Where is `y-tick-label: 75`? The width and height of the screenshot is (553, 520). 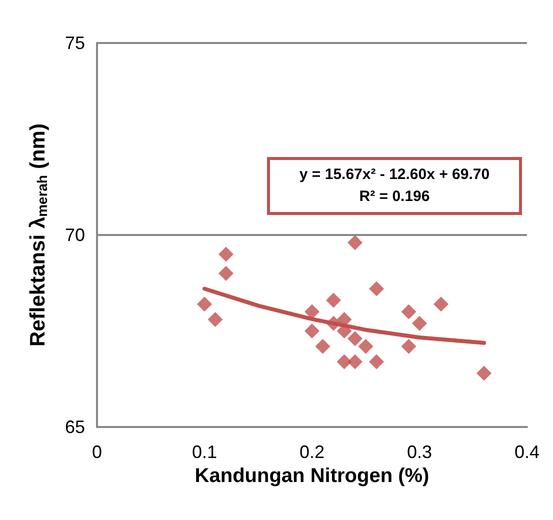
y-tick-label: 75 is located at coordinates (74, 43).